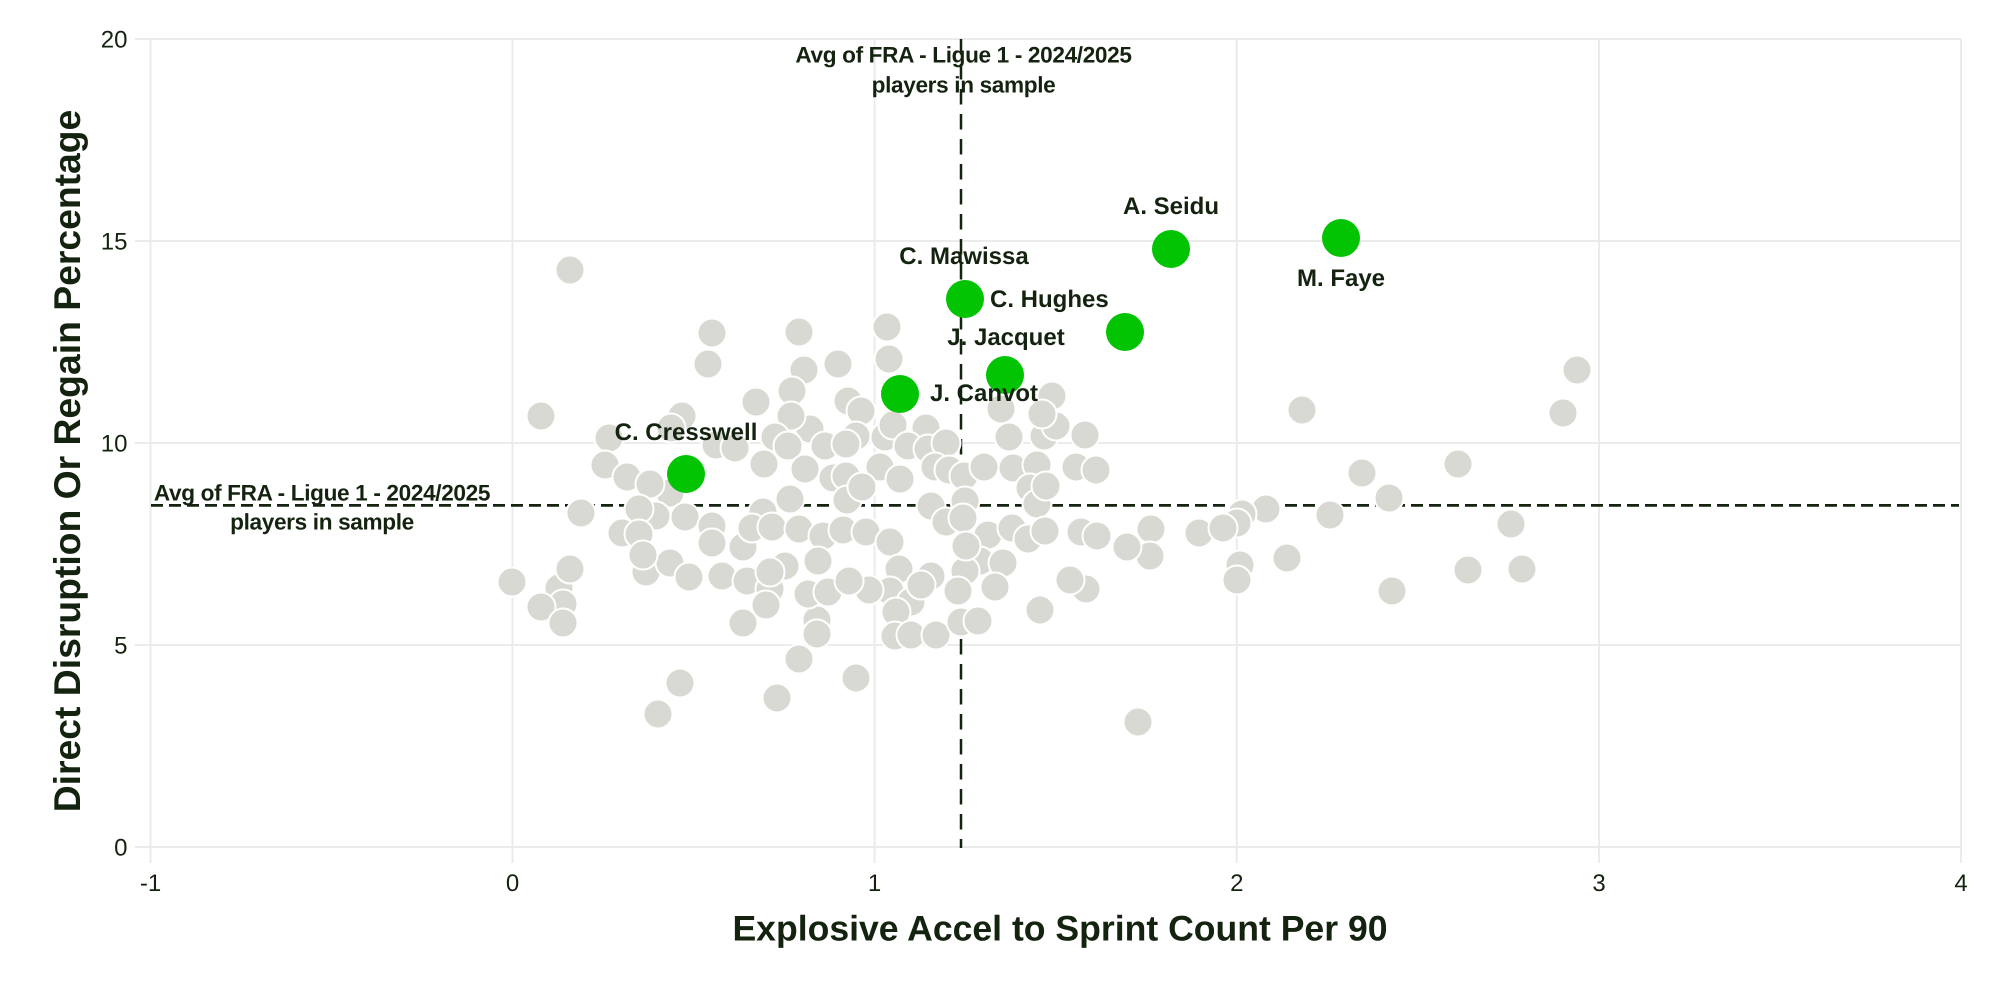 The width and height of the screenshot is (2000, 1000). What do you see at coordinates (964, 256) in the screenshot?
I see `svg-text: C. Mawissa` at bounding box center [964, 256].